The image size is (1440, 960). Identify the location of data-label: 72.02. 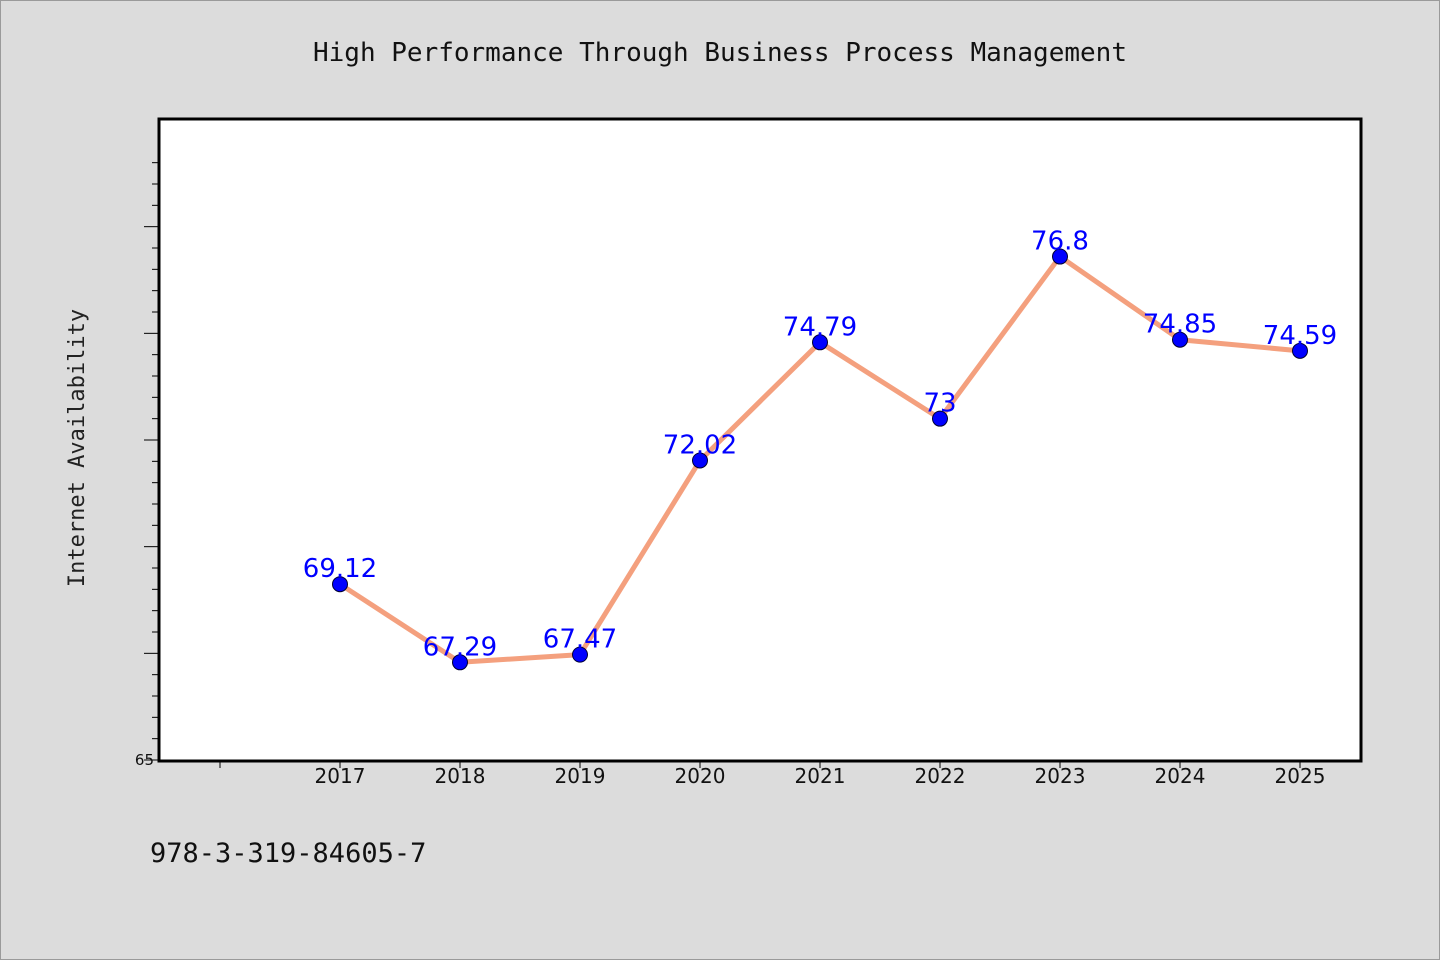
(700, 445).